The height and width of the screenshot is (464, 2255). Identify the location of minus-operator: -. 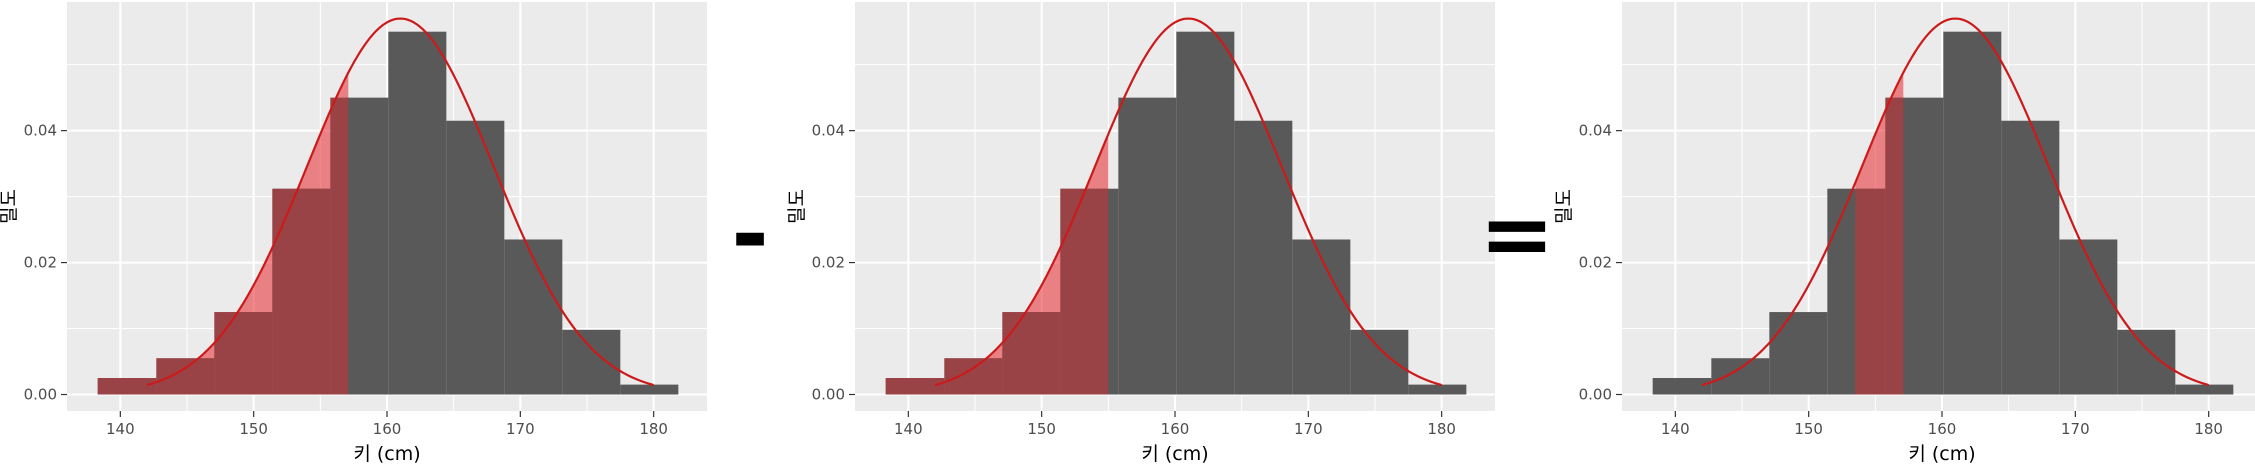
(749, 234).